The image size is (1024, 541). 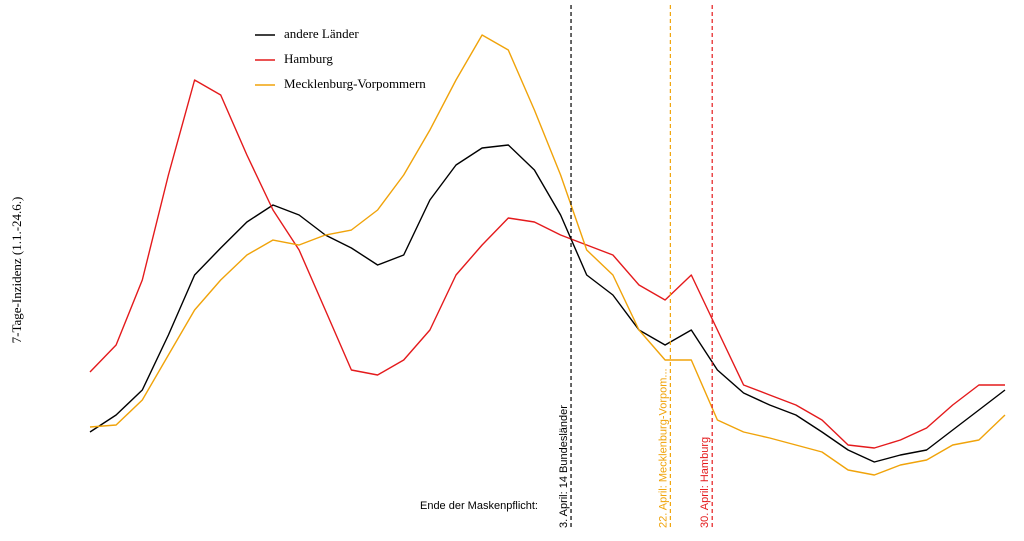 What do you see at coordinates (308, 58) in the screenshot?
I see `legend-label: Hamburg` at bounding box center [308, 58].